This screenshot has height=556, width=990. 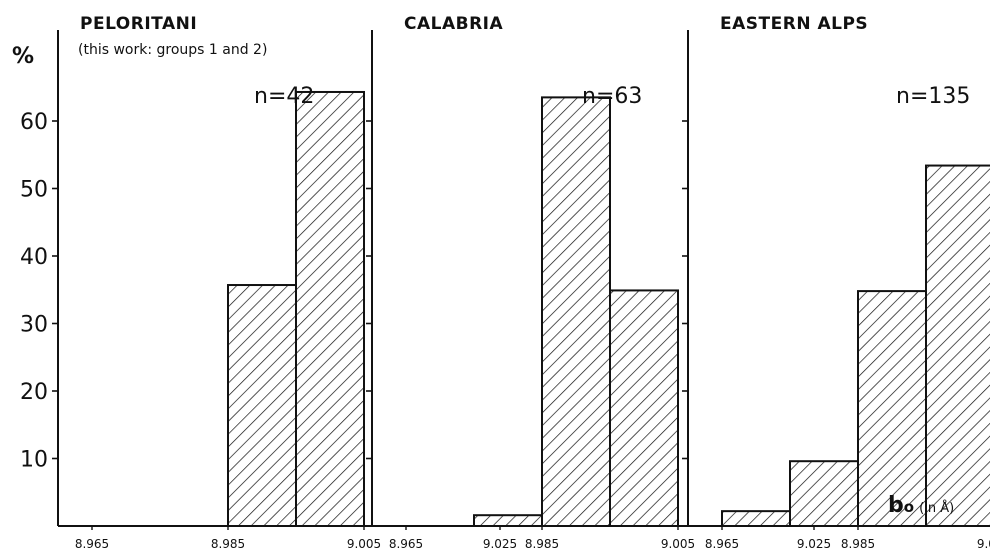 I want to click on y-axis-label: %, so click(x=23, y=56).